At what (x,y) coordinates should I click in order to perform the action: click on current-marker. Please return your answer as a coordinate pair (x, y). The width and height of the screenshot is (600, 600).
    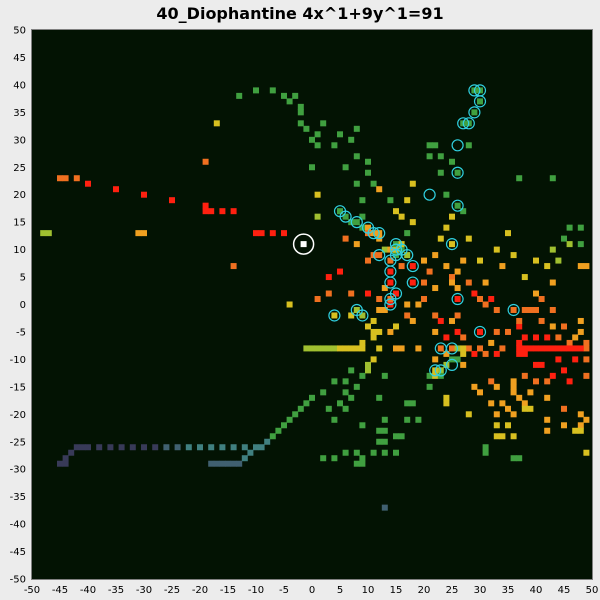
    Looking at the image, I should click on (303, 244).